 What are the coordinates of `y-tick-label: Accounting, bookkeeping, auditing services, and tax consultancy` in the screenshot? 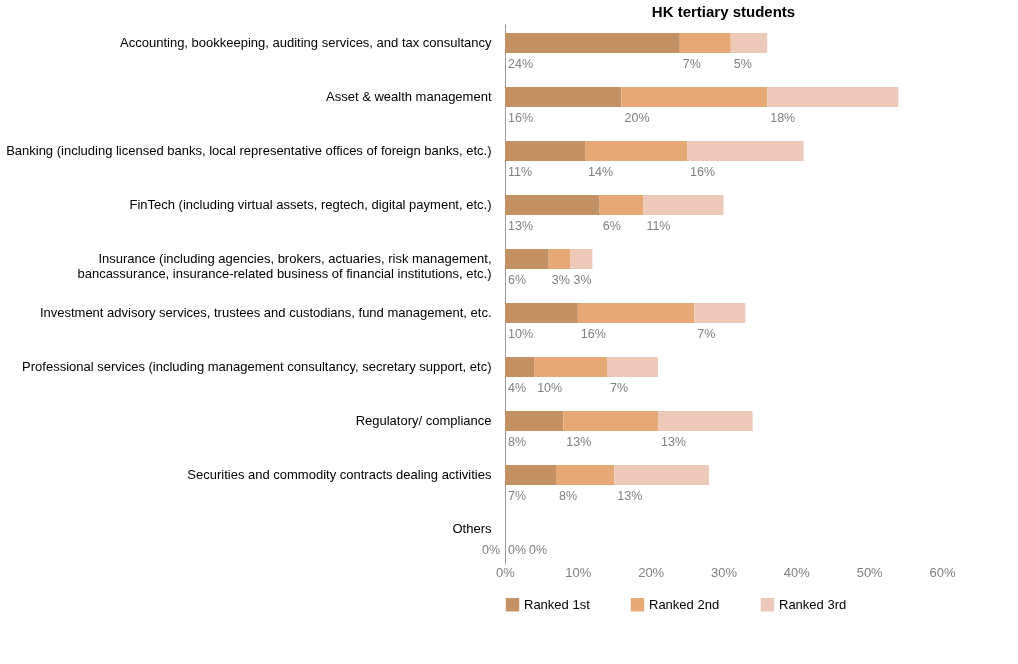 It's located at (306, 42).